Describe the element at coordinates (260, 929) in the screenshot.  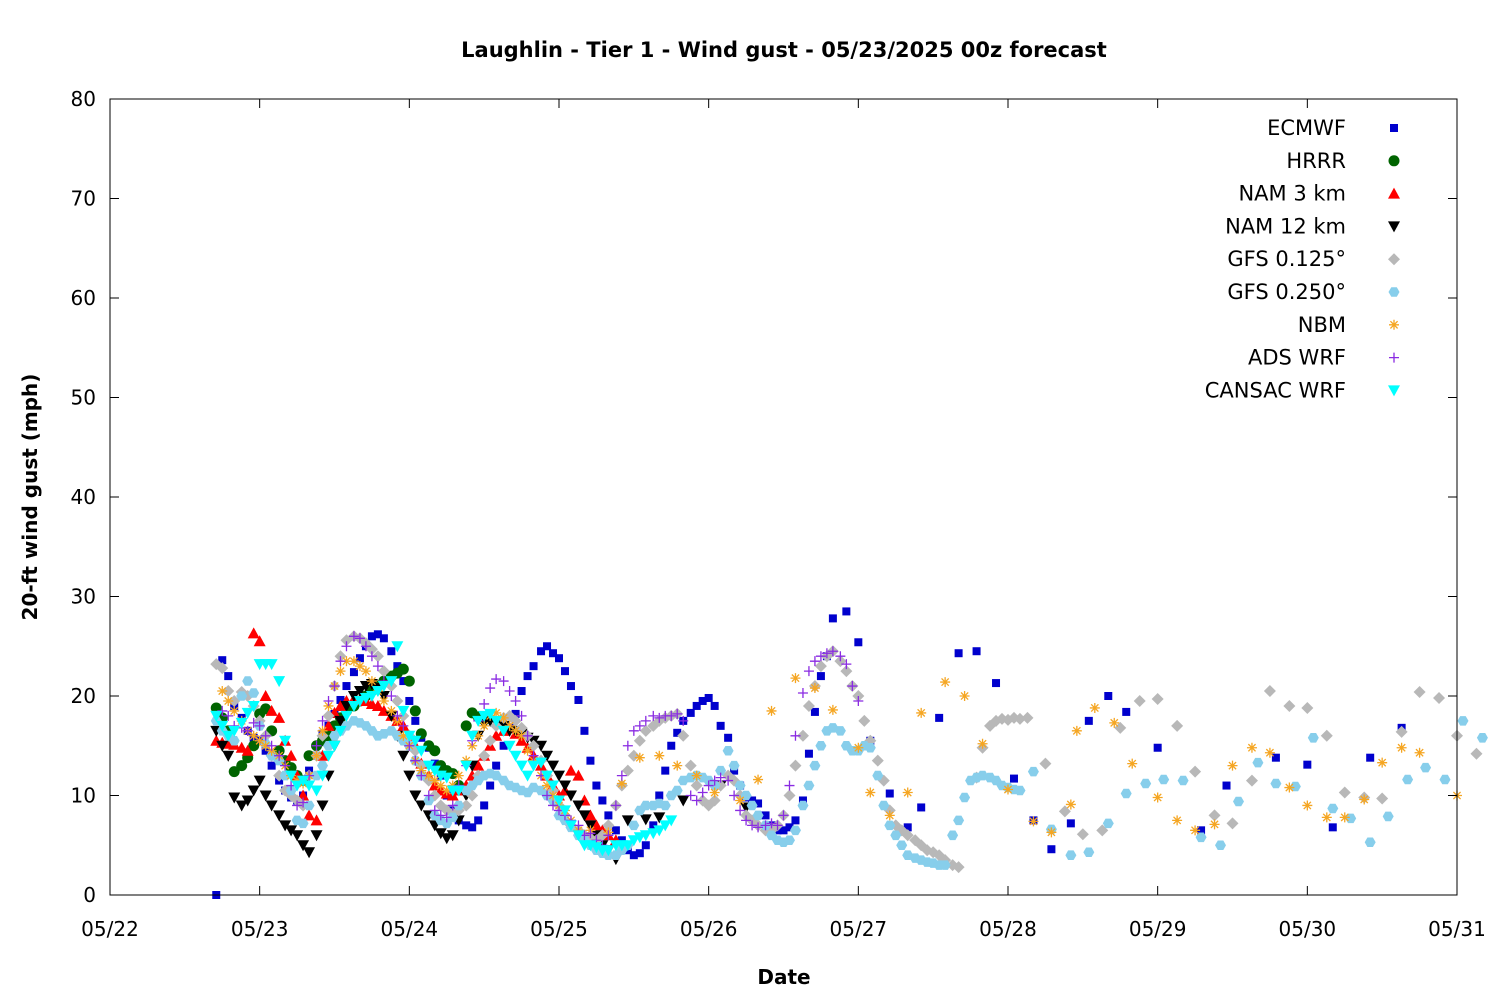
I see `x-tick-label: 05/23` at that location.